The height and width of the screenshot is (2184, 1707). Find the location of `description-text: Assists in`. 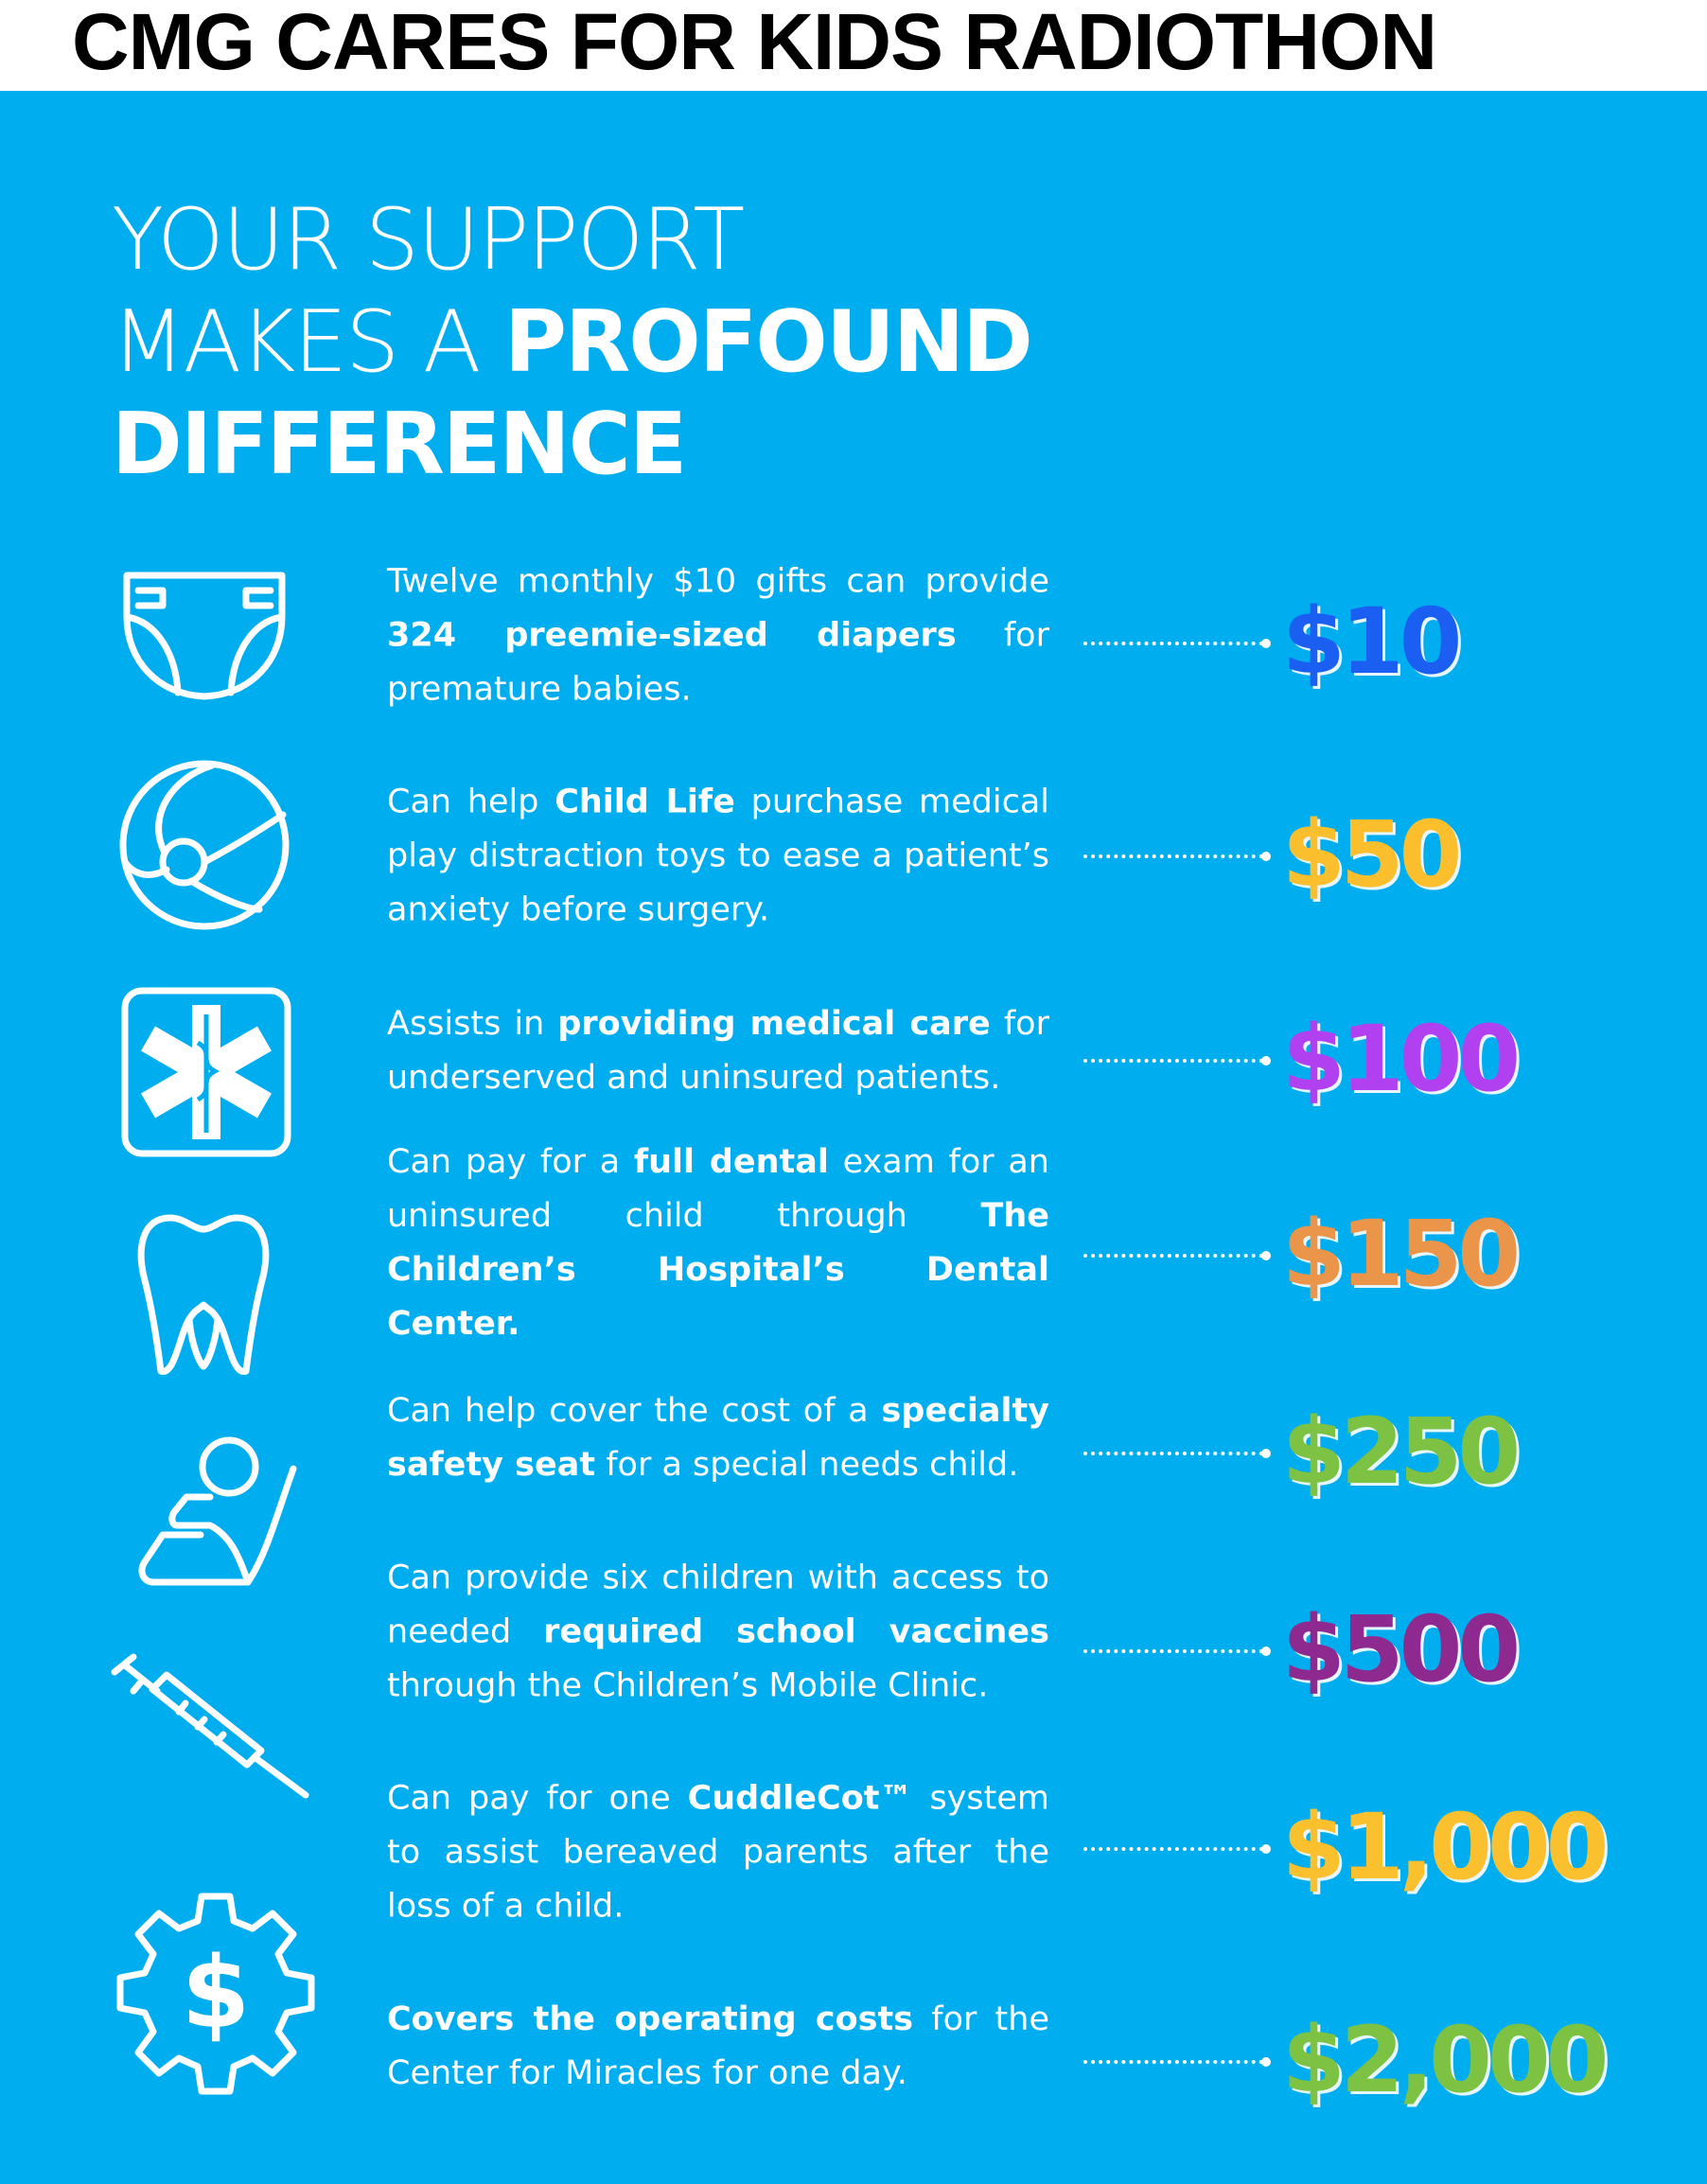

description-text: Assists in is located at coordinates (472, 1024).